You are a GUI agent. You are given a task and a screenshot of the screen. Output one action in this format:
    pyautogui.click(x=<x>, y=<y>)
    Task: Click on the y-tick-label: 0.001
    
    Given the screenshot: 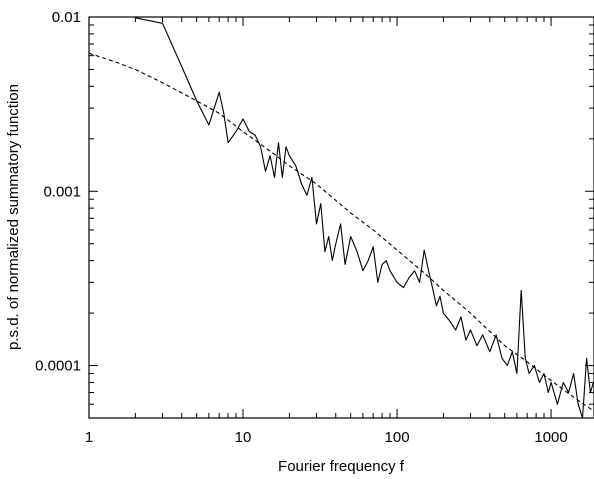 What is the action you would take?
    pyautogui.click(x=62, y=191)
    